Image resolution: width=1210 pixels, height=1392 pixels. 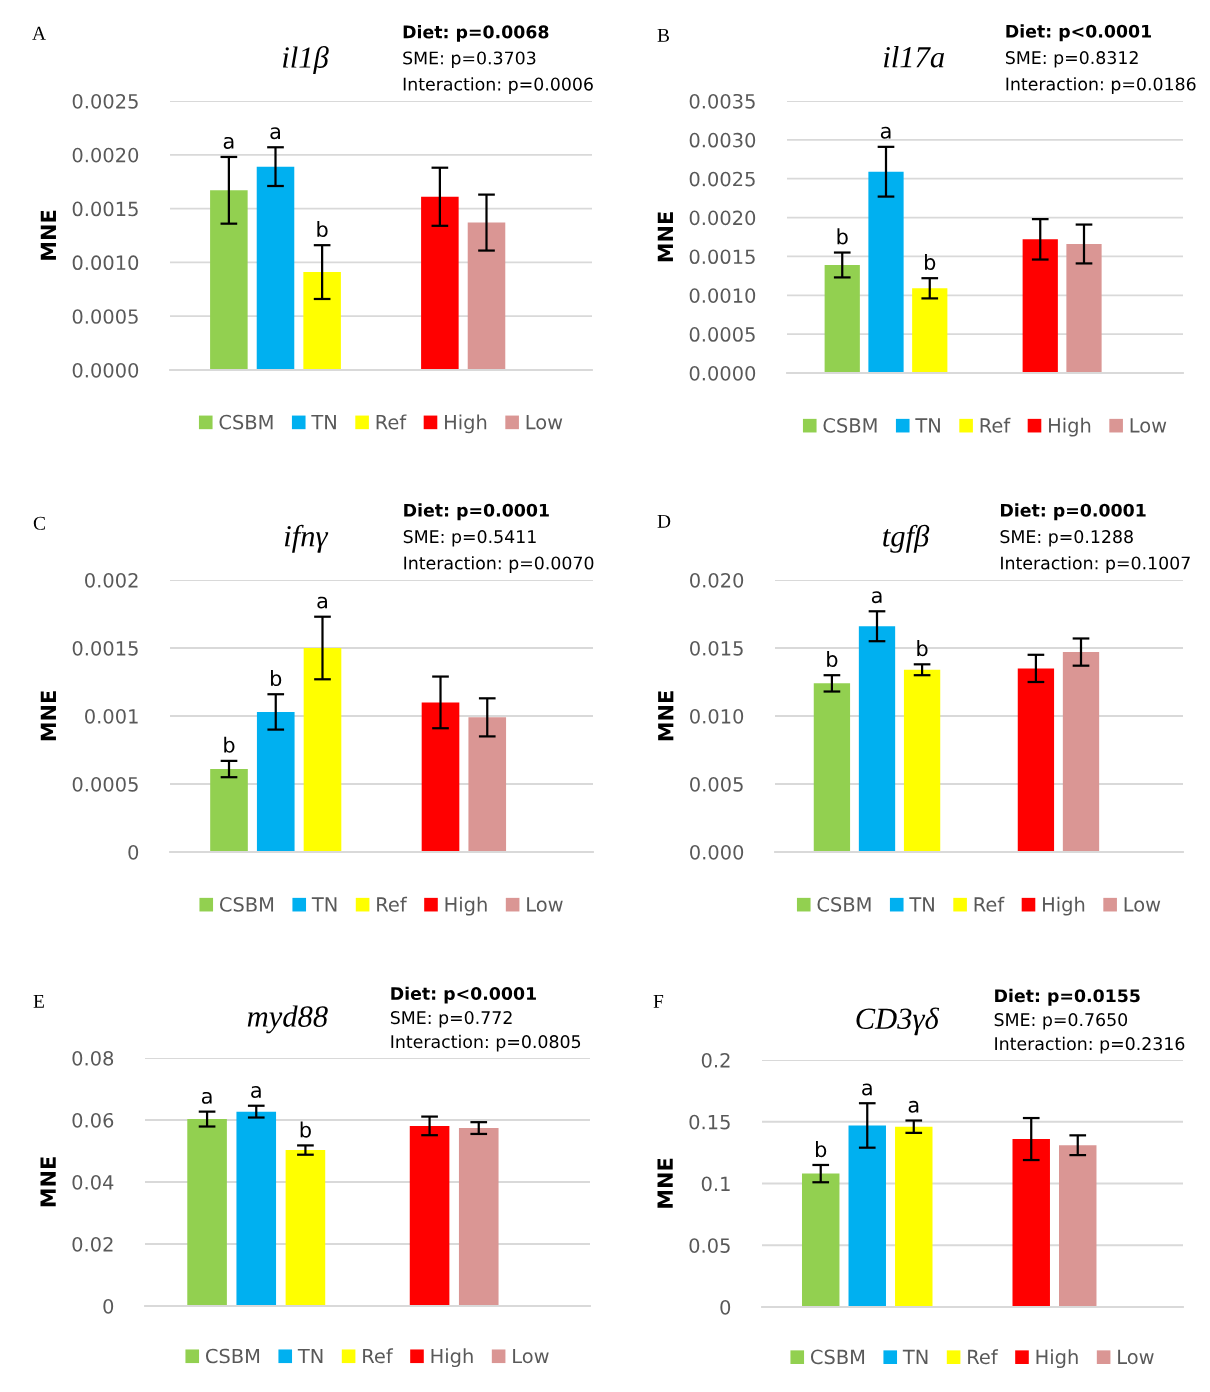 I want to click on y-tick-label: 0.002, so click(x=111, y=580).